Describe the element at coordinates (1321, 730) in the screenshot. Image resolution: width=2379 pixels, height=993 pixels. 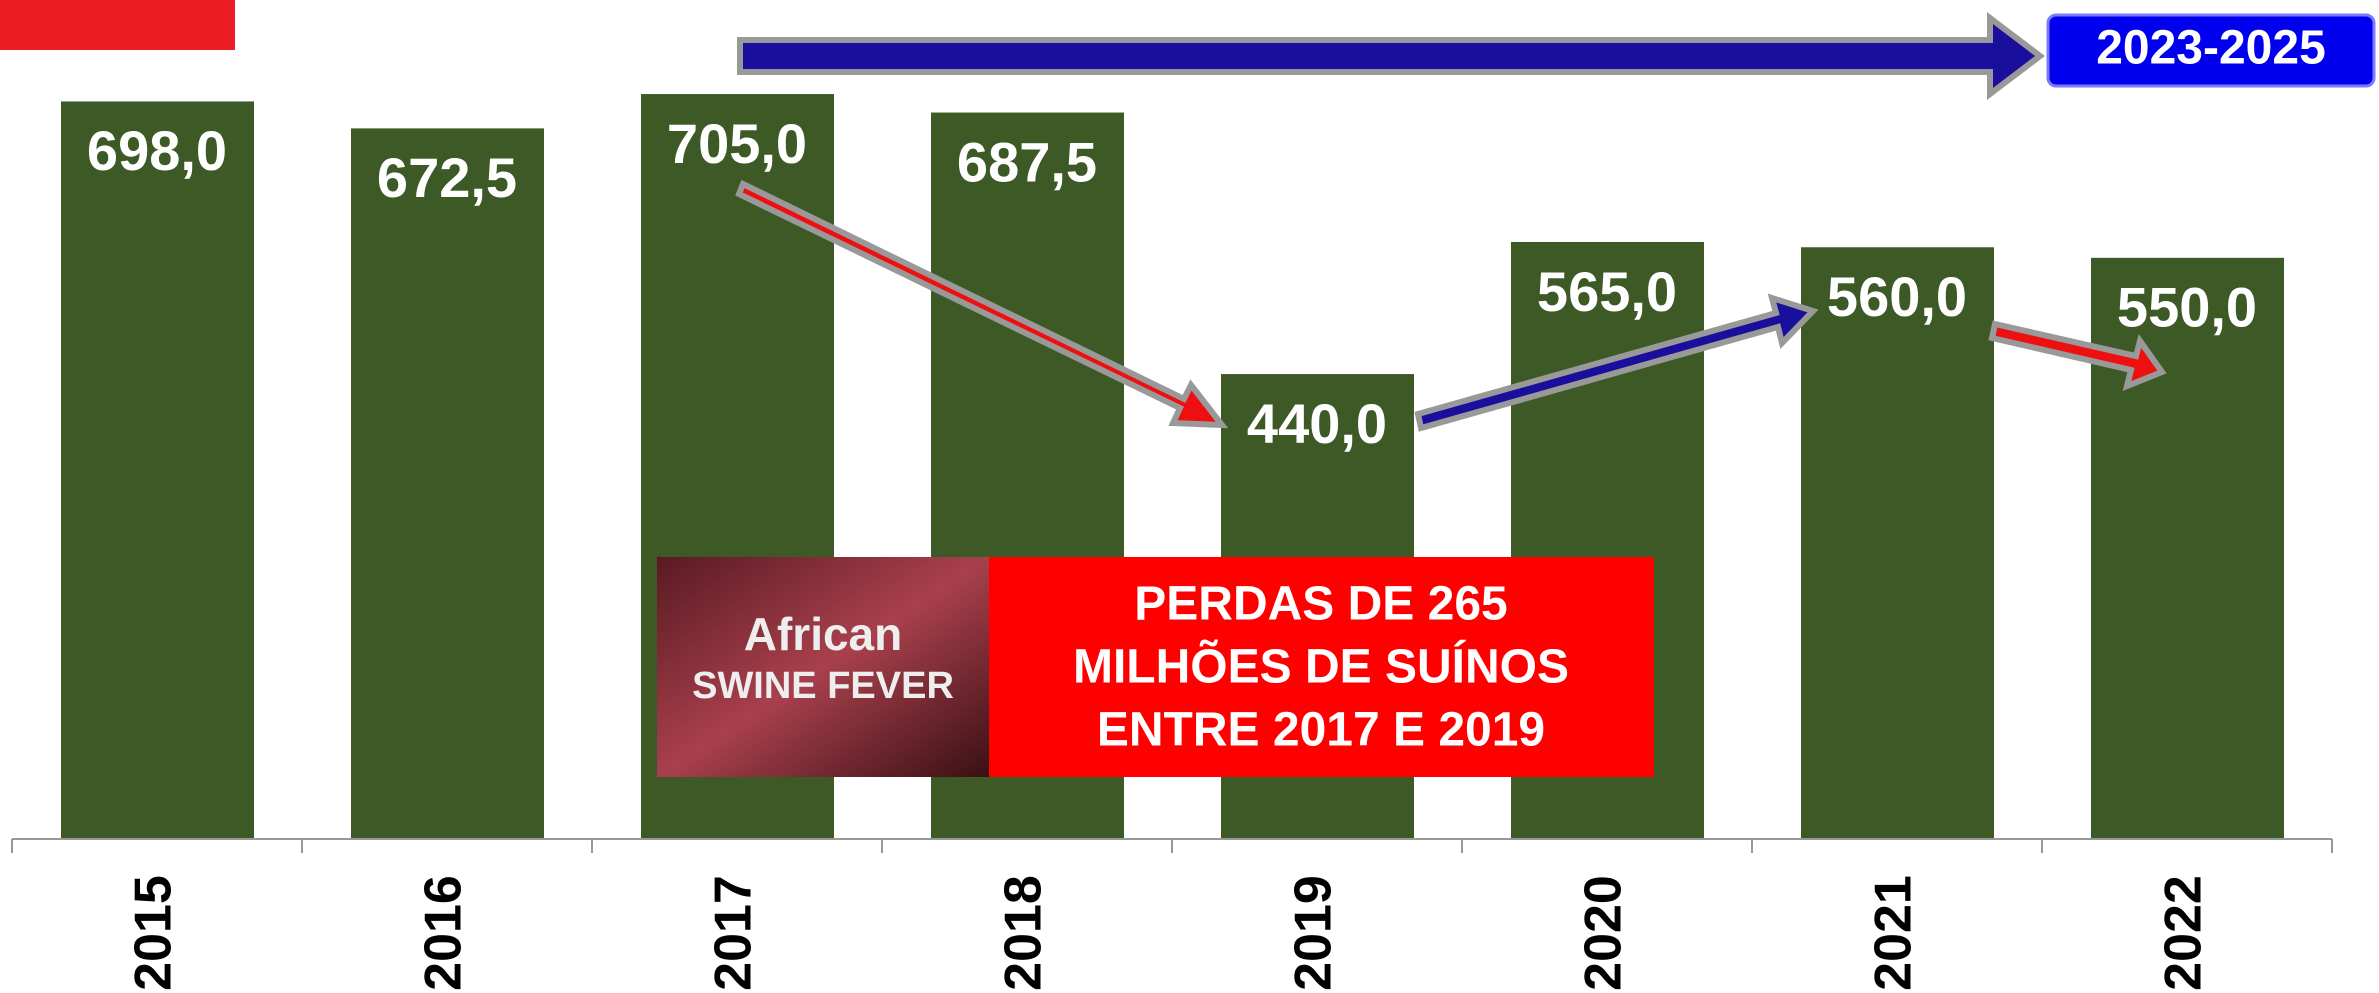
I see `loss-text: ENTRE 2017 E 2019` at that location.